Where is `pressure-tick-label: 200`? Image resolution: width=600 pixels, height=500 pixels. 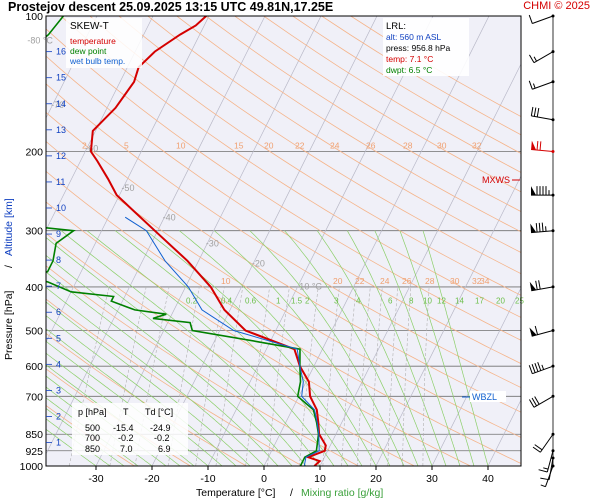 pressure-tick-label: 200 is located at coordinates (34, 152).